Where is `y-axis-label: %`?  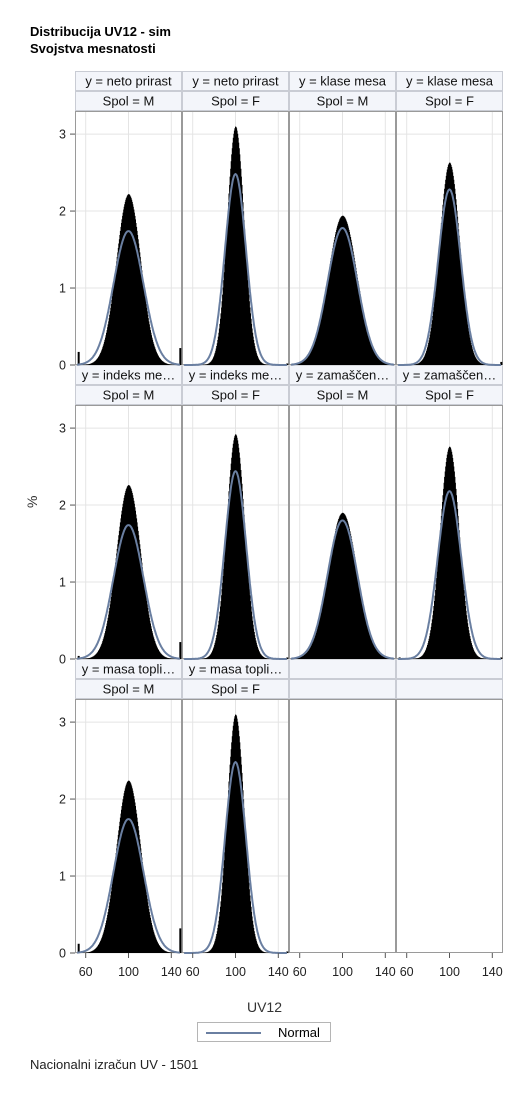
y-axis-label: % is located at coordinates (32, 501).